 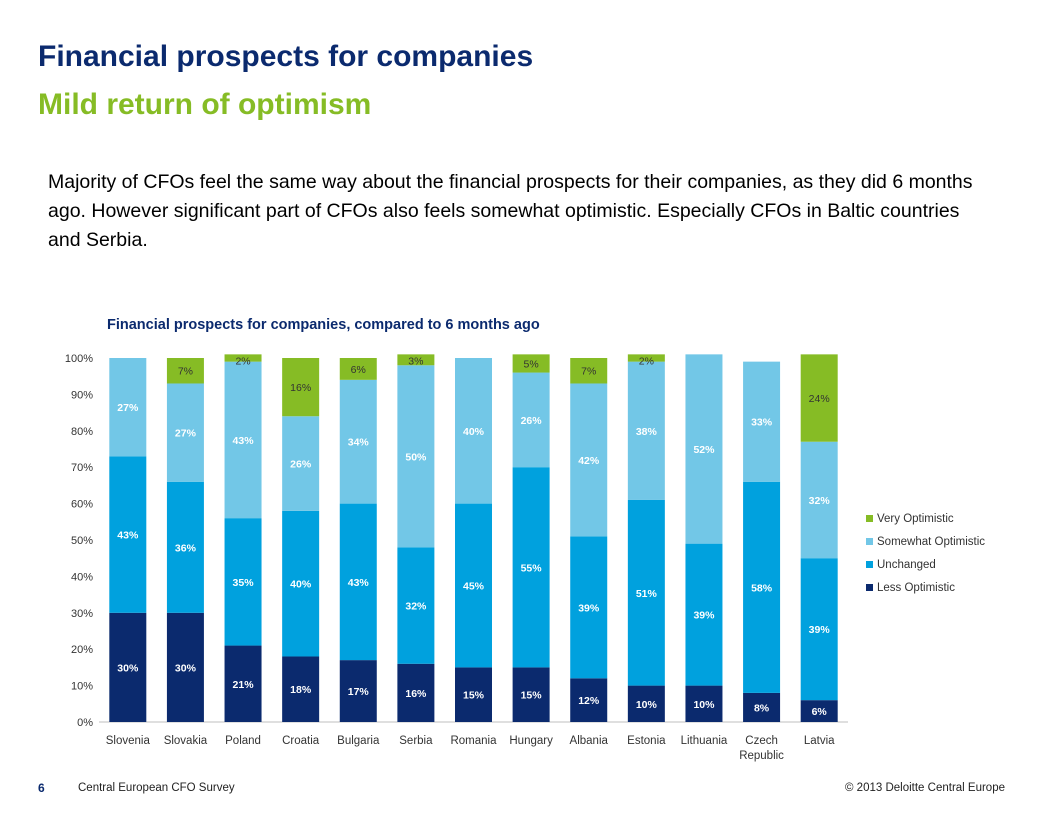 I want to click on y-tick-label: 60%, so click(x=82, y=505).